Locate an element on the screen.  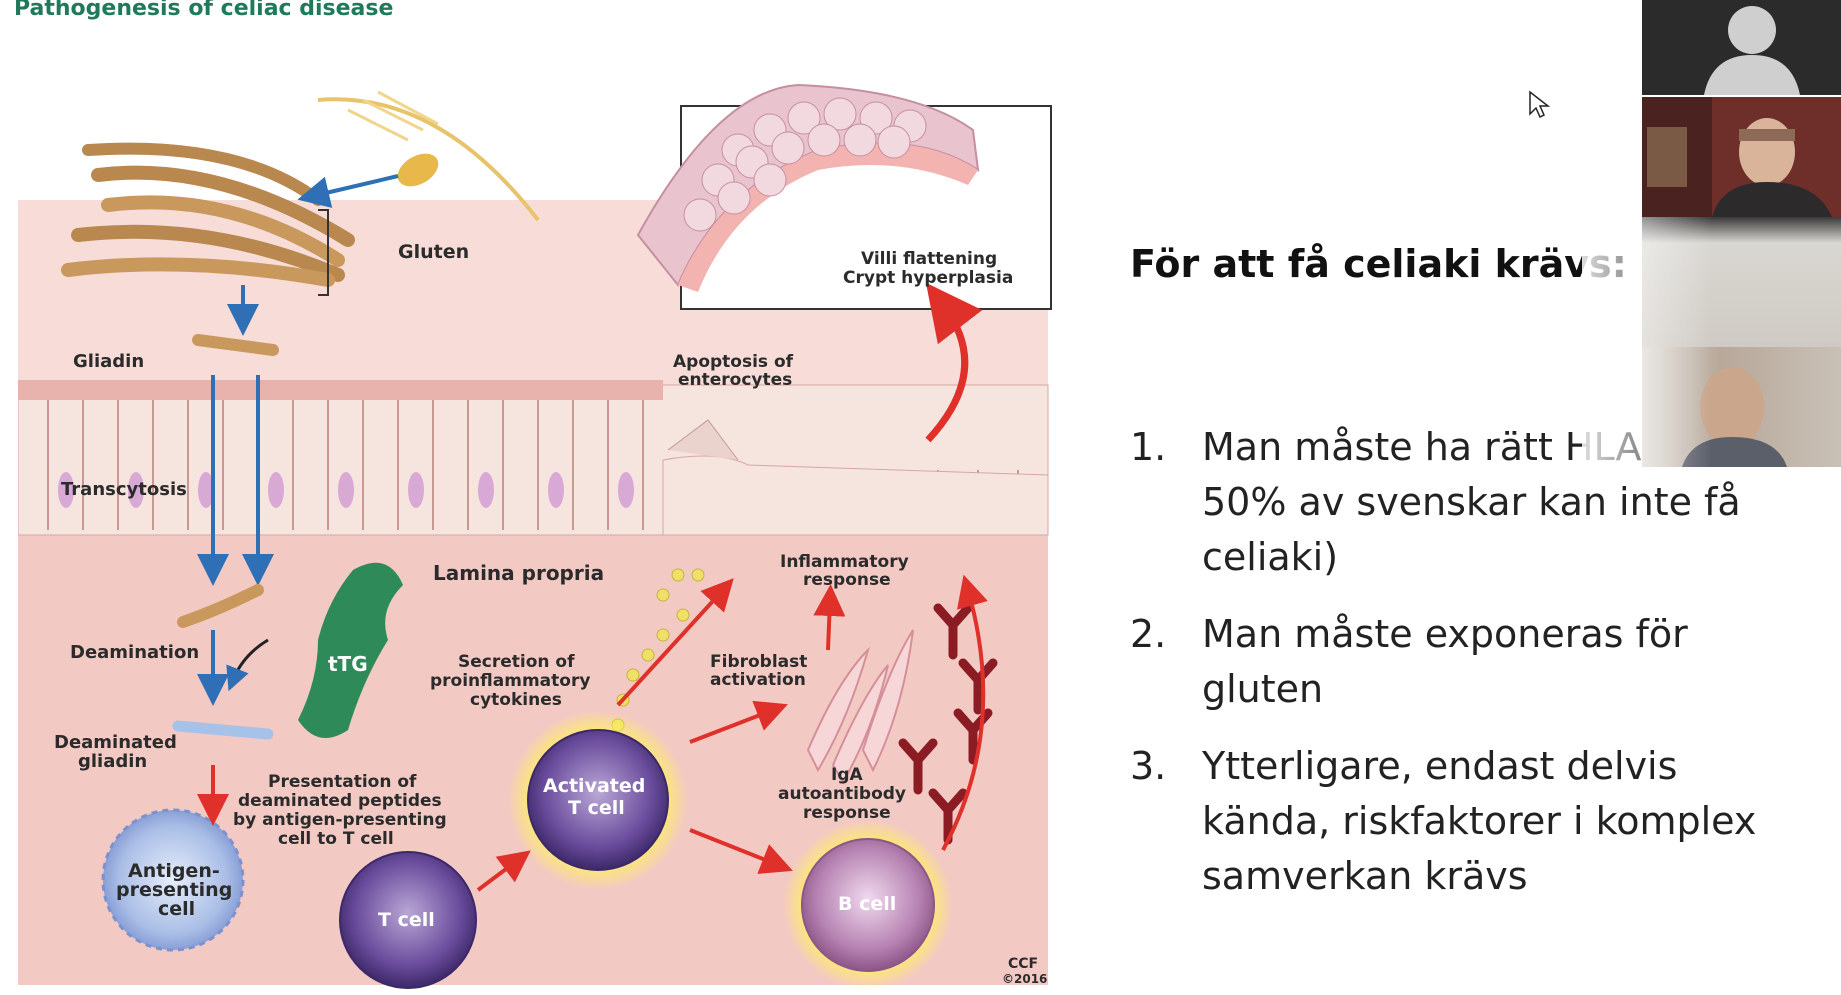
gliadin-fragments is located at coordinates (225, 537).